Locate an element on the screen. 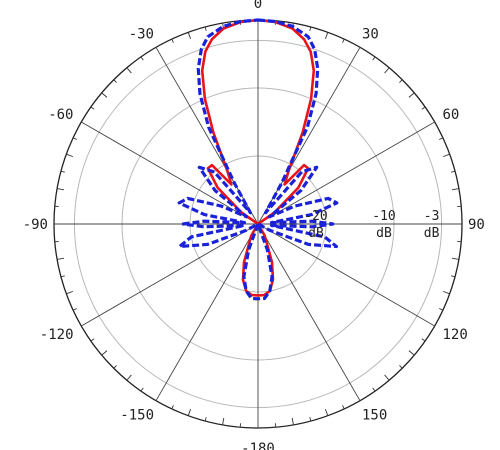 This screenshot has width=500, height=450. ring-label-value: -10 is located at coordinates (383, 216).